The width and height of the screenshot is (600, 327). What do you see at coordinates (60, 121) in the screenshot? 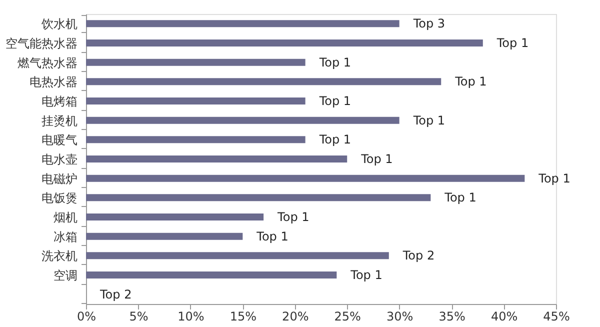
I see `y-tick-label: 挂烫机` at bounding box center [60, 121].